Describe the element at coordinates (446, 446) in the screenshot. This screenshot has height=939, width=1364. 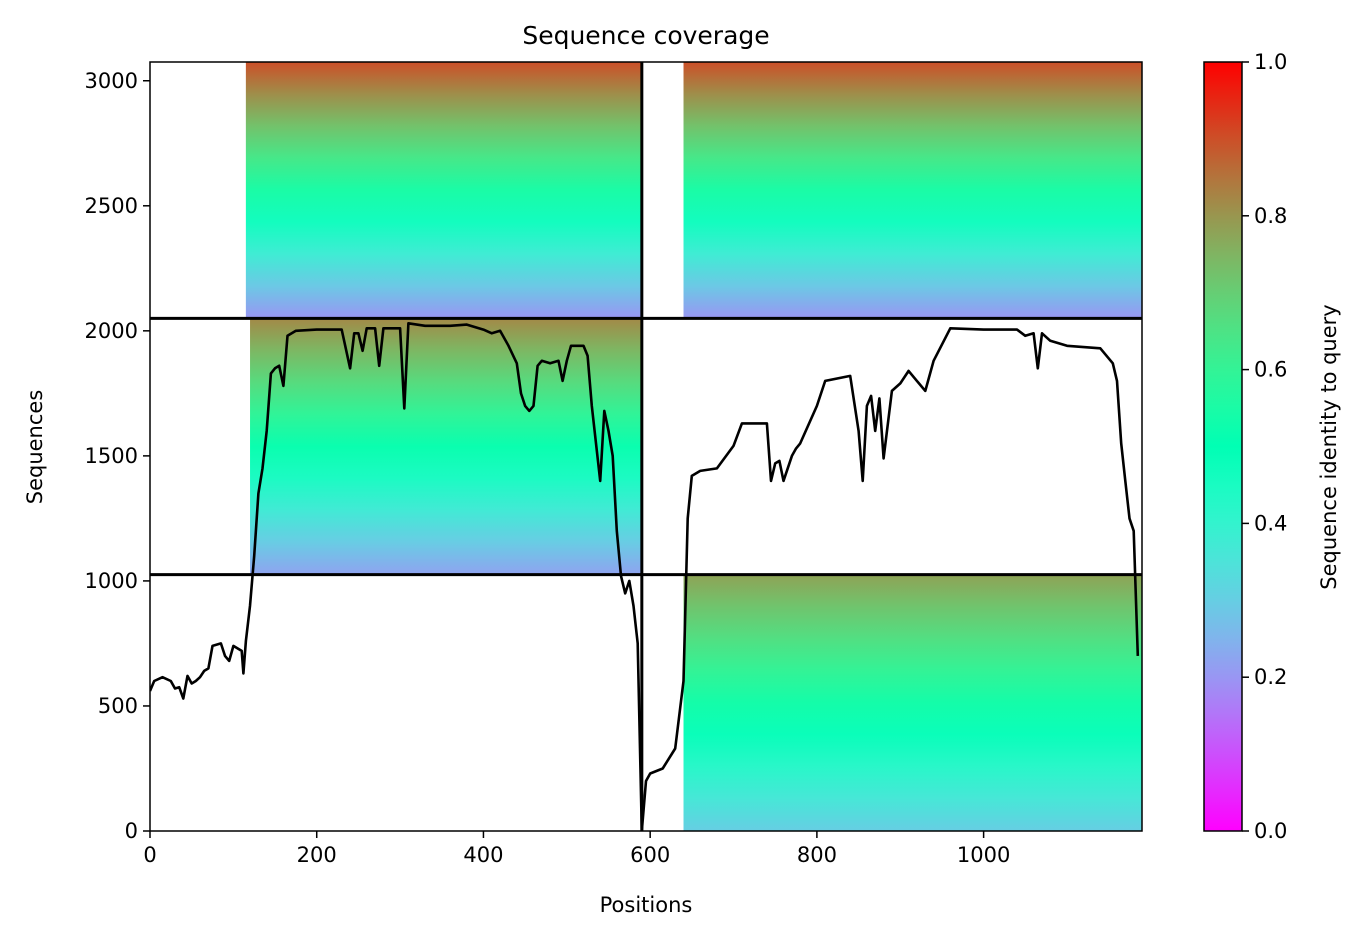
I see `heatmap-block-middle-left` at that location.